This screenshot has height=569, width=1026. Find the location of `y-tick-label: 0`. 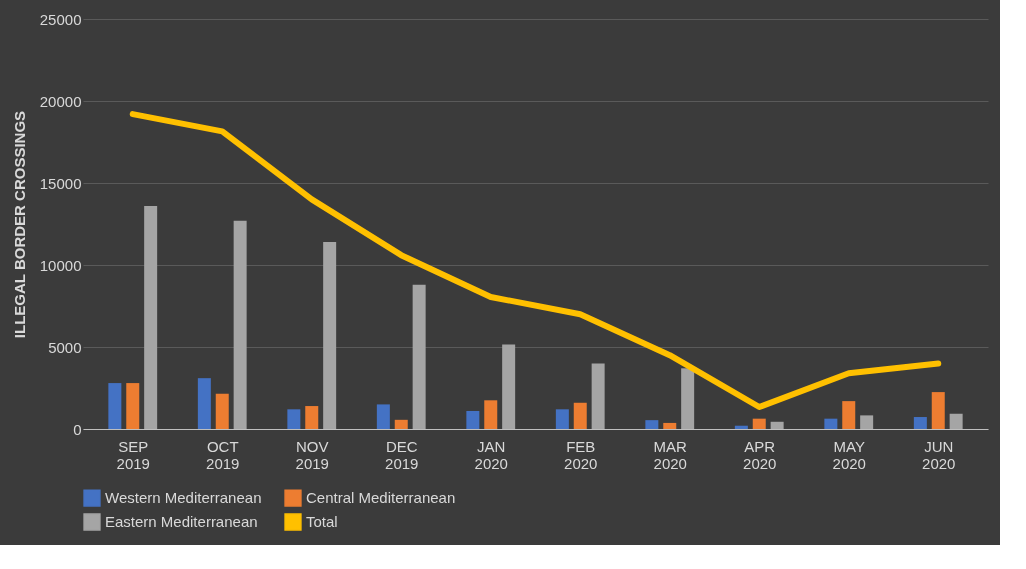

y-tick-label: 0 is located at coordinates (77, 429).